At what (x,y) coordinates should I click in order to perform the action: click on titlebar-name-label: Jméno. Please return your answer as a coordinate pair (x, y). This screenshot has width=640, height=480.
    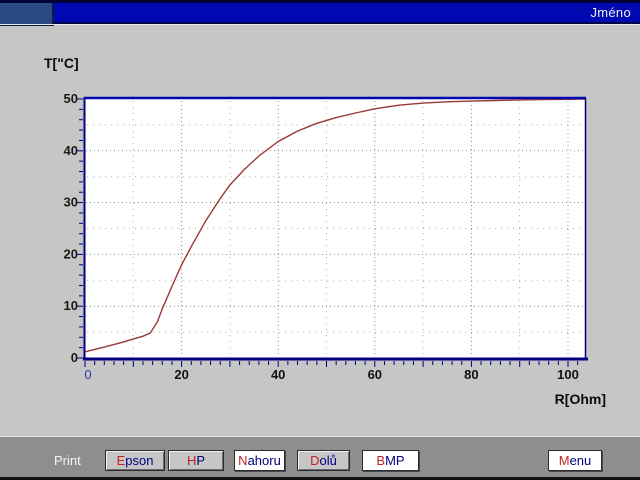
    Looking at the image, I should click on (610, 12).